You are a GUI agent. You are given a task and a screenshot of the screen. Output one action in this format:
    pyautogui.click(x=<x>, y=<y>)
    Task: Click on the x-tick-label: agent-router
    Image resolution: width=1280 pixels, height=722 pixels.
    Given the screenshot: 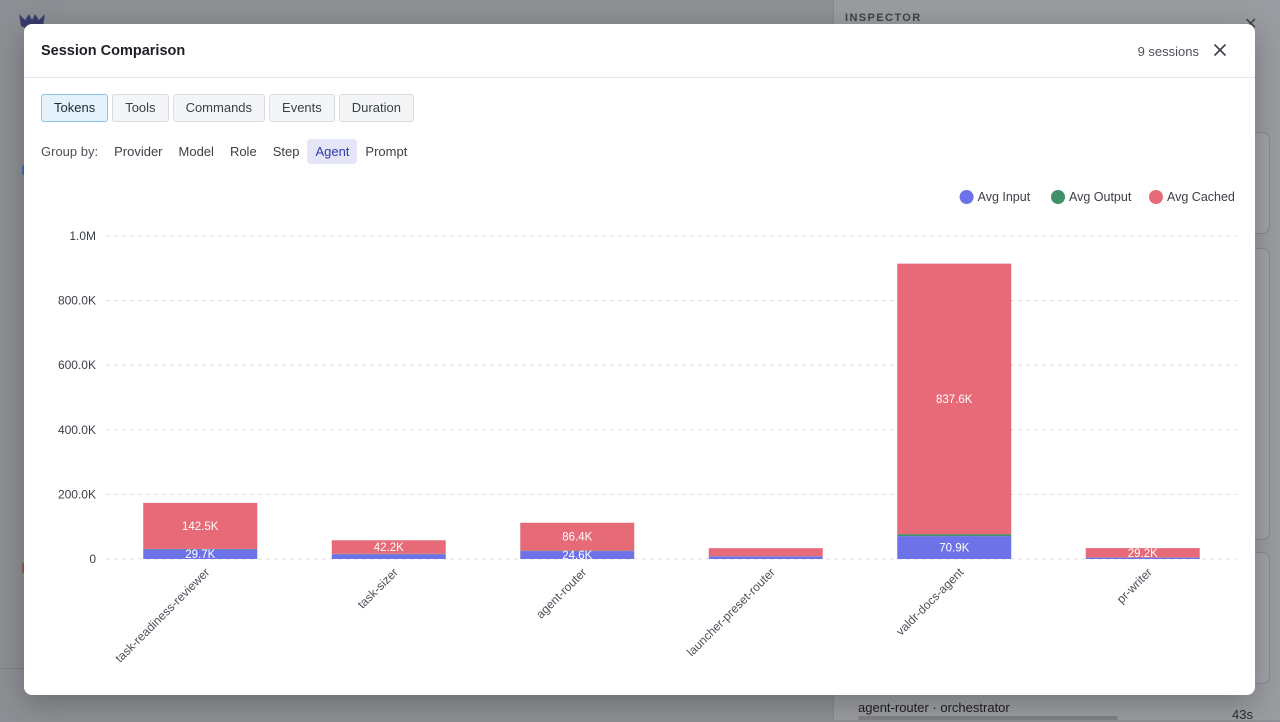 What is the action you would take?
    pyautogui.click(x=561, y=593)
    